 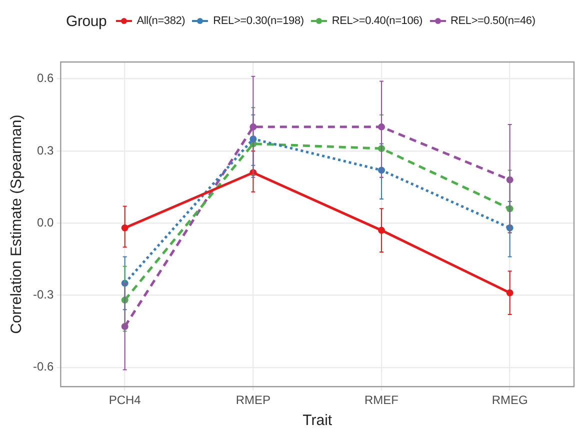 I want to click on legend-label: REL>=0.40(n=106), so click(x=377, y=21).